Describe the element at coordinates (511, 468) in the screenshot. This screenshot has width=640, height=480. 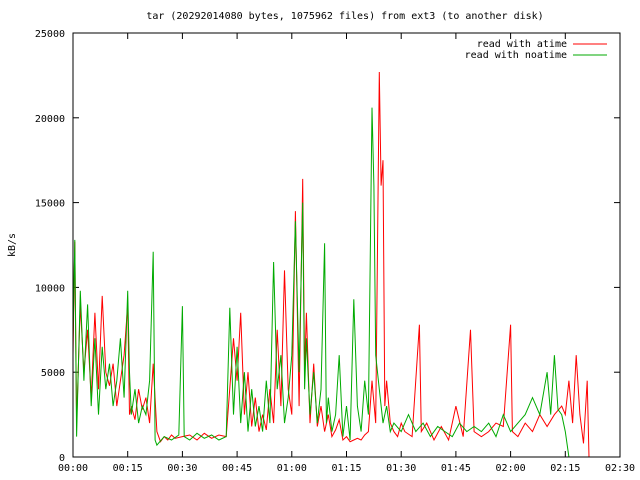
I see `x-tick-label: 02:00` at that location.